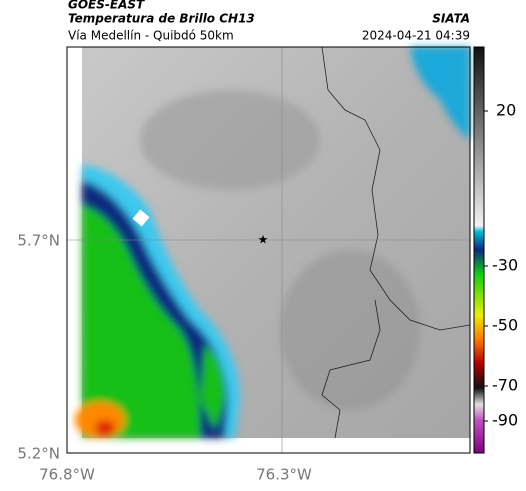  I want to click on brand: SIATA, so click(451, 19).